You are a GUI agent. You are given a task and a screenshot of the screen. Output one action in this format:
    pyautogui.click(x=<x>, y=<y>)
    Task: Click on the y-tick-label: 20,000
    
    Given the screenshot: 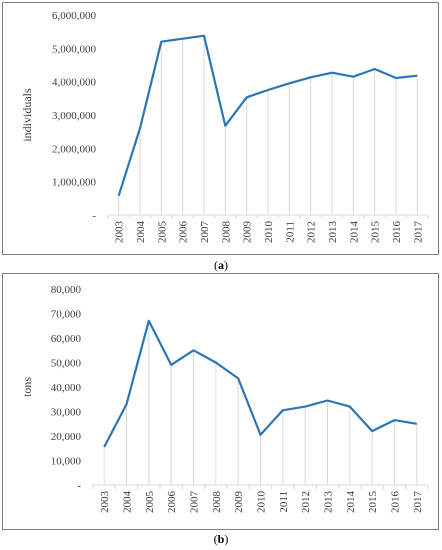 What is the action you would take?
    pyautogui.click(x=66, y=437)
    